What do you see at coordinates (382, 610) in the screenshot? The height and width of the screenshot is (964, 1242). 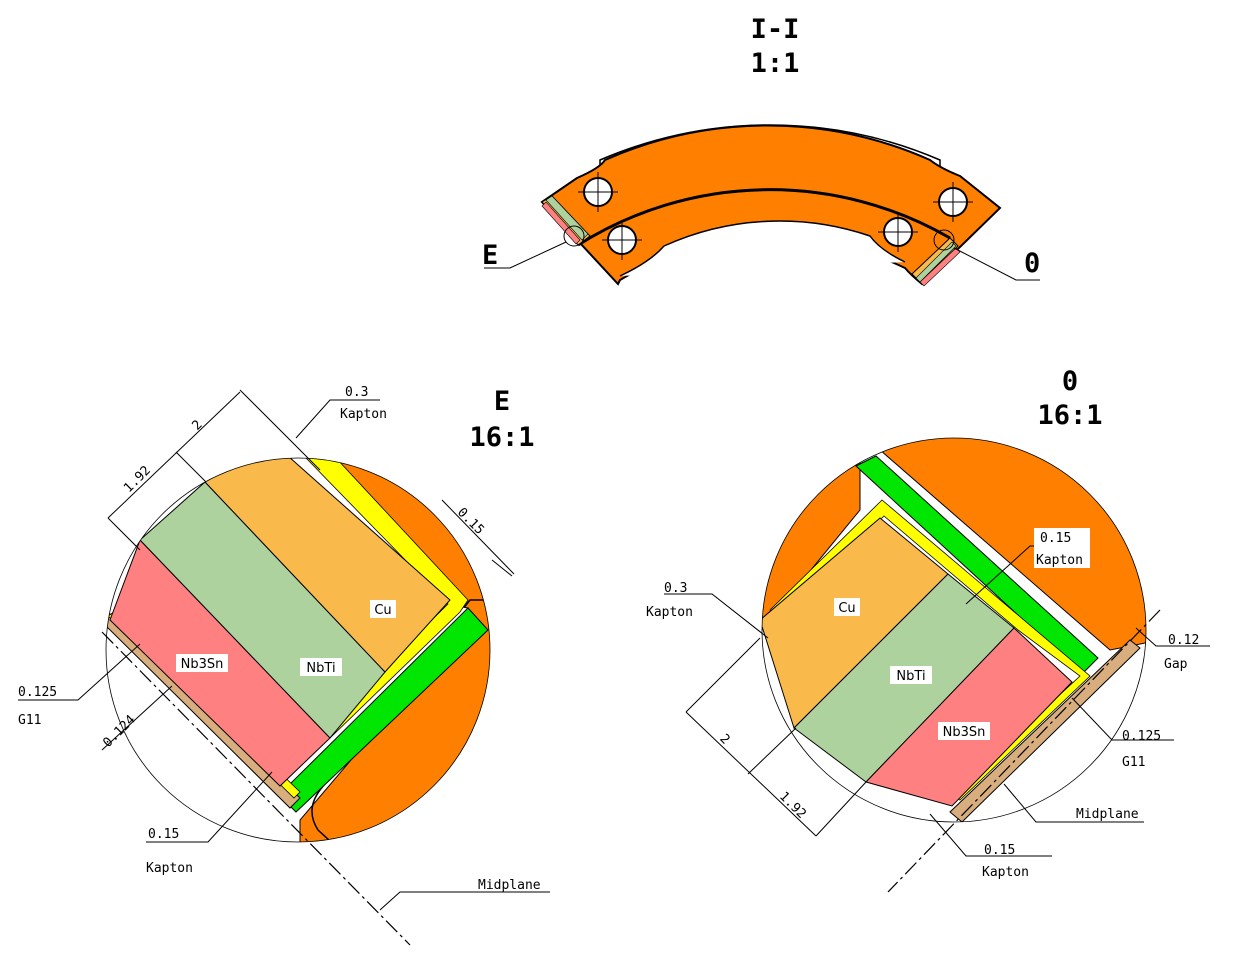 I see `cu-label-e: Cu` at bounding box center [382, 610].